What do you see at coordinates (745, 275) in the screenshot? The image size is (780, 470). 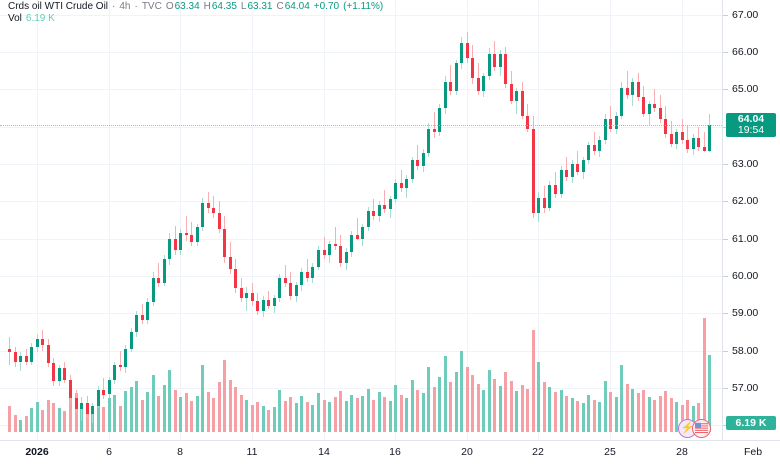 I see `price-tick-label: 60.00` at bounding box center [745, 275].